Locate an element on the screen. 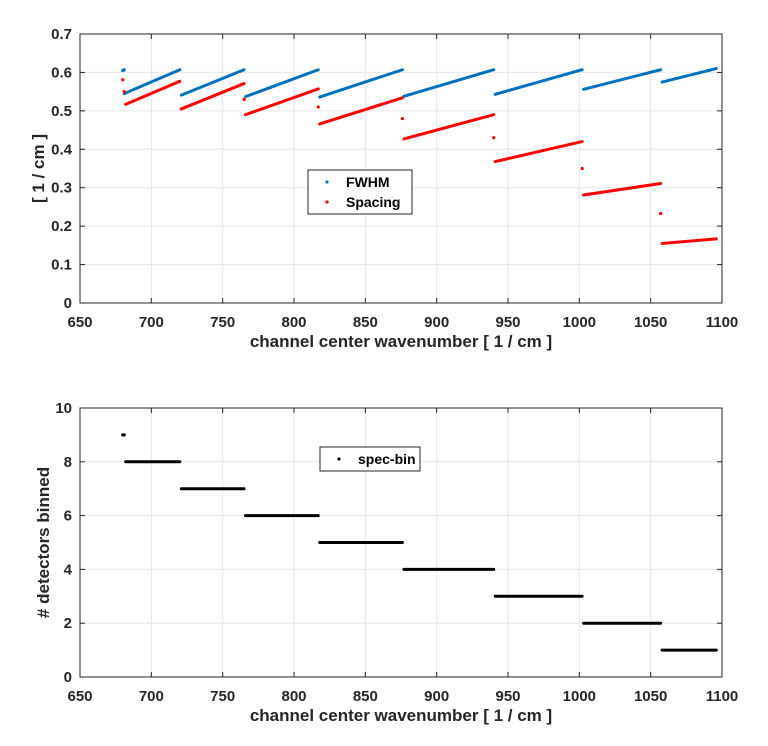 Image resolution: width=768 pixels, height=746 pixels. y-axis-label: [ 1 / cm ] is located at coordinates (38, 168).